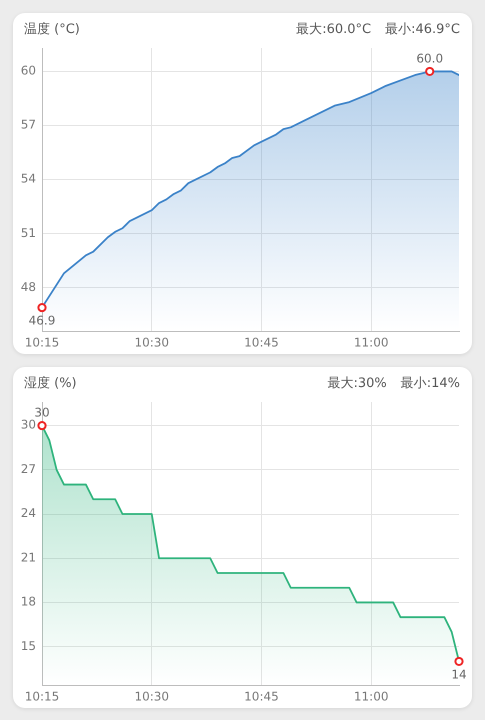 This screenshot has width=485, height=720. Describe the element at coordinates (50, 384) in the screenshot. I see `chart-title: 湿度 (%)` at that location.